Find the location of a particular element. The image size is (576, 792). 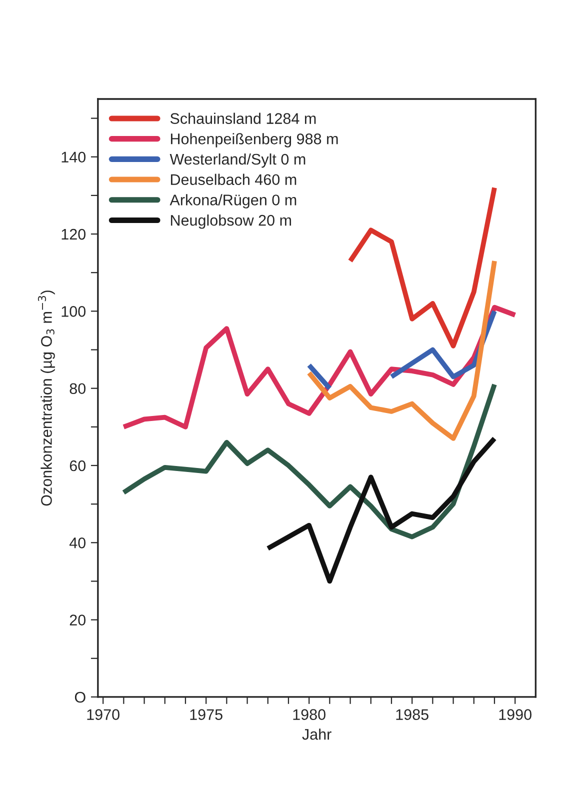

x-tick-label: 1970 is located at coordinates (103, 714).